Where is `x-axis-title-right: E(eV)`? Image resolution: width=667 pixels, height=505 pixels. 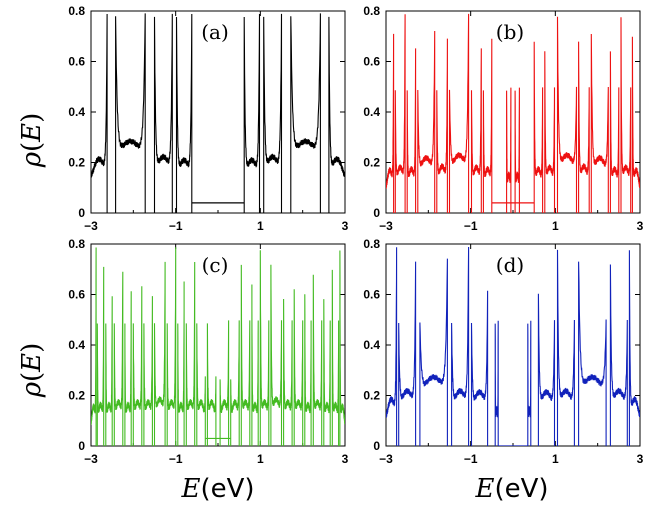 x-axis-title-right: E(eV) is located at coordinates (511, 489).